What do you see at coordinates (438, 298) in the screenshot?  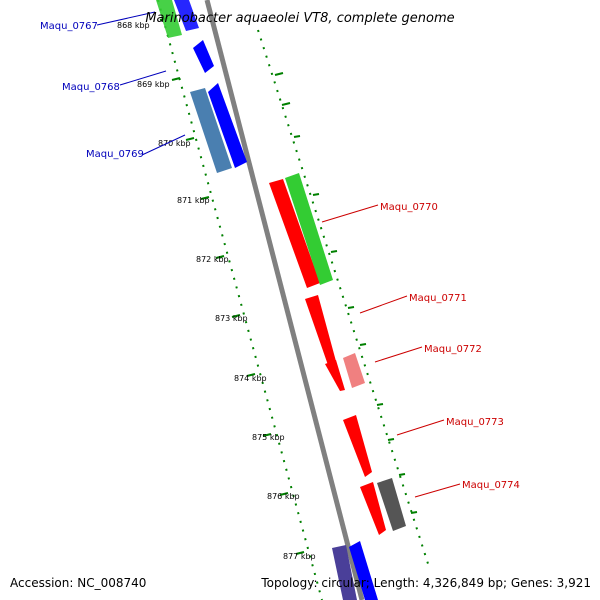 I see `gene-label-maqu-0771: Maqu_0771` at bounding box center [438, 298].